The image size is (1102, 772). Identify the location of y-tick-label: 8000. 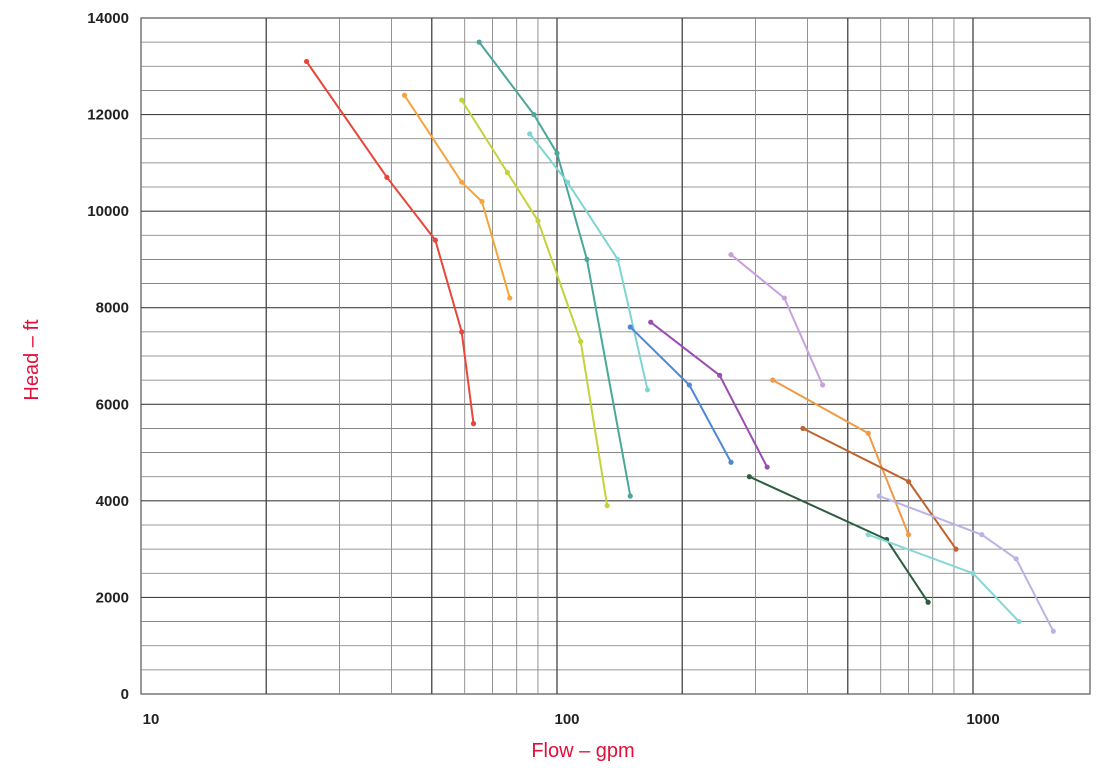
(112, 308).